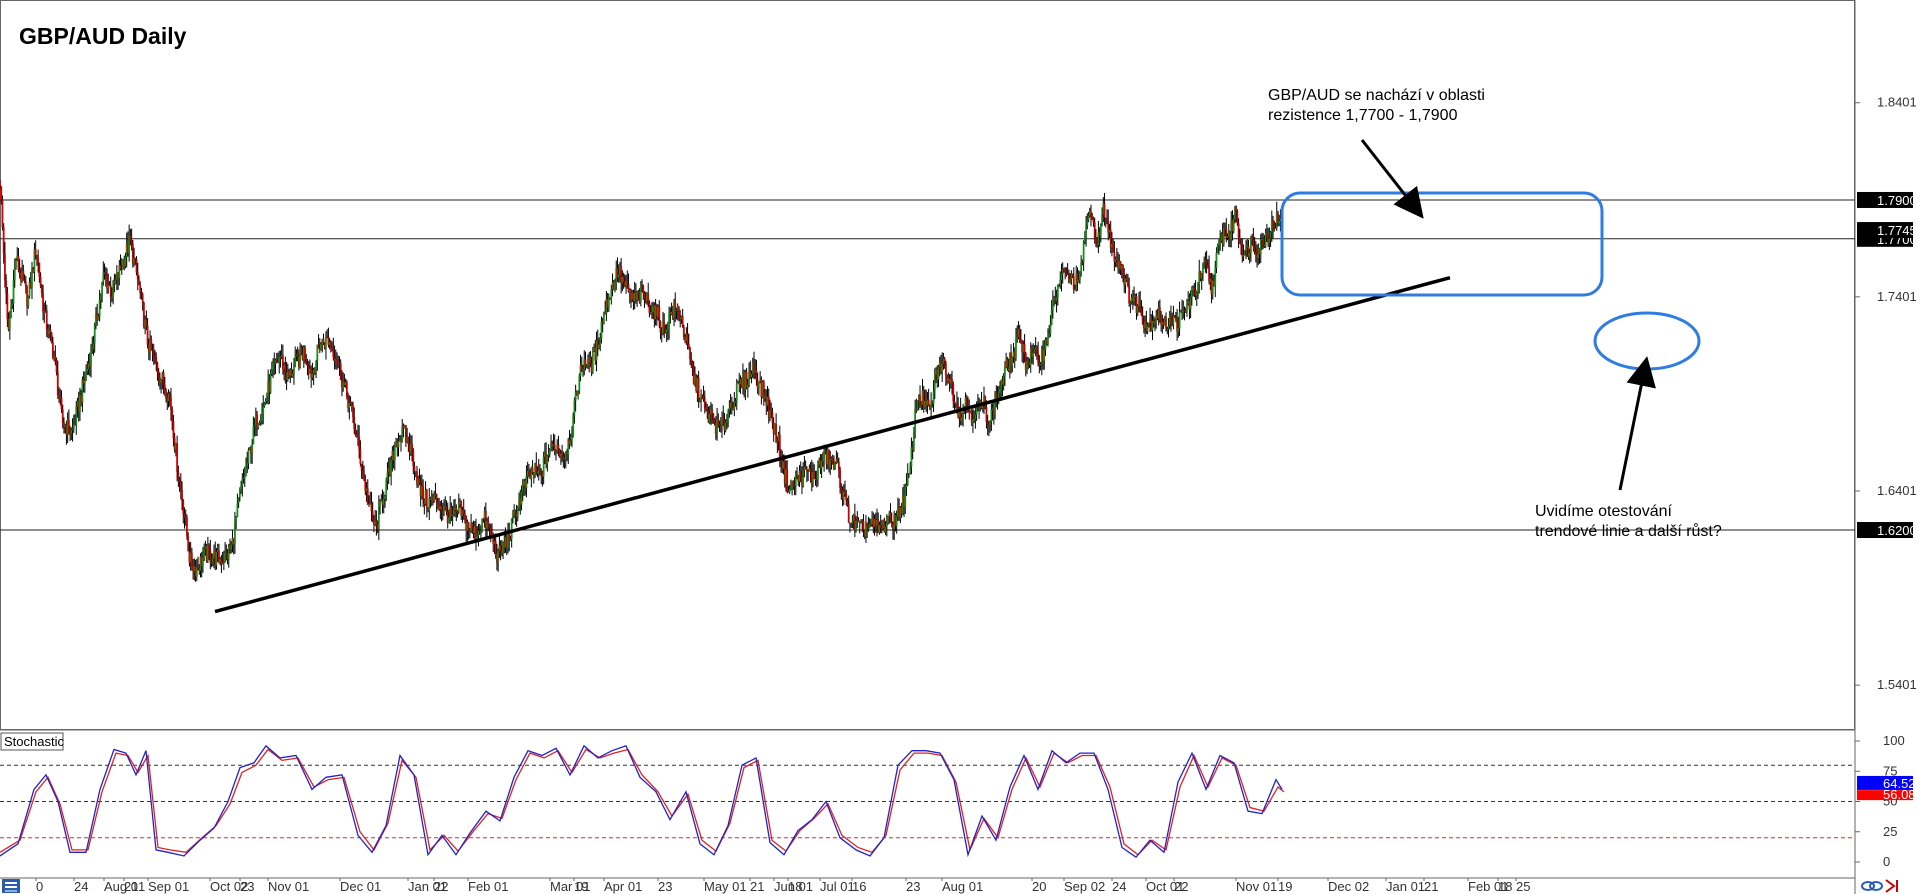 The width and height of the screenshot is (1926, 894). What do you see at coordinates (1872, 886) in the screenshot?
I see `link-icon` at bounding box center [1872, 886].